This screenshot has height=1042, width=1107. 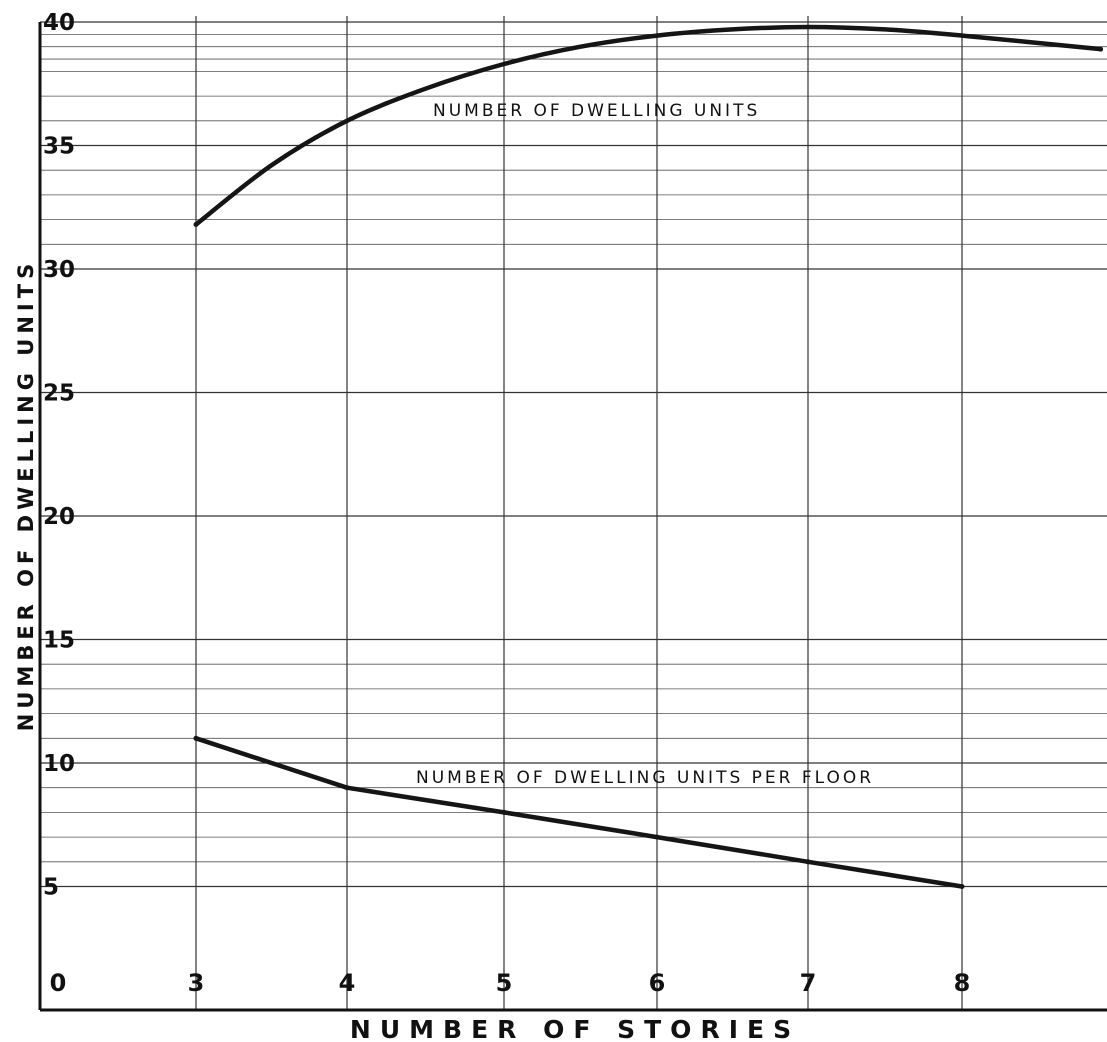 I want to click on x-tick-label: 0, so click(x=58, y=983).